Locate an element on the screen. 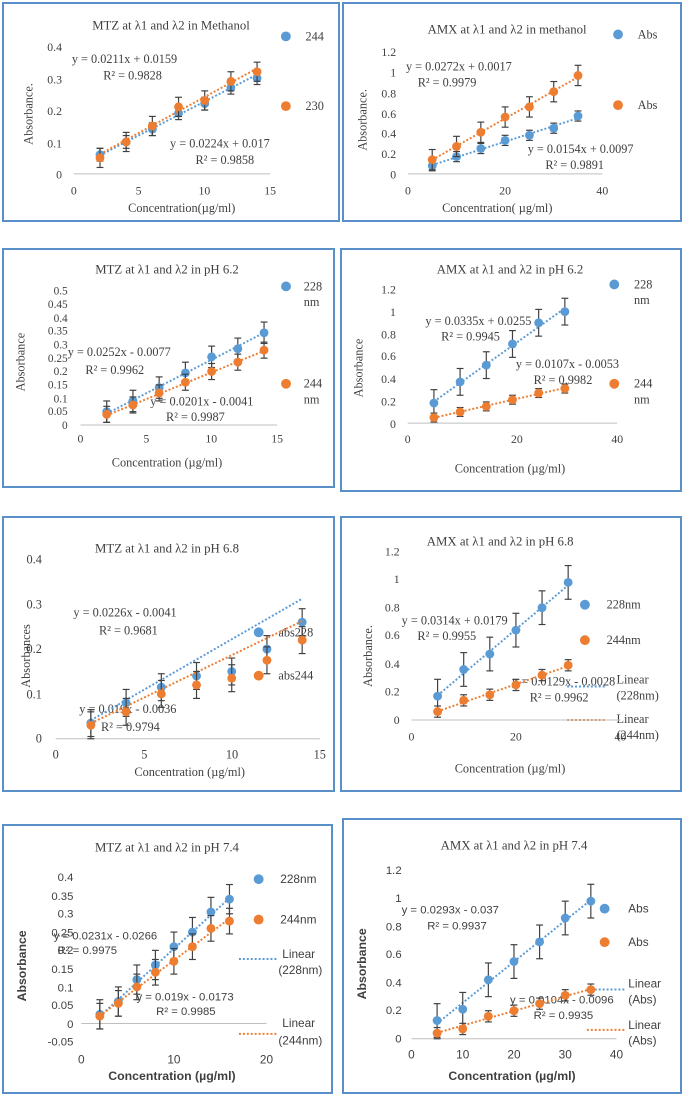  trend-r2: R² = 0.9681 is located at coordinates (128, 630).